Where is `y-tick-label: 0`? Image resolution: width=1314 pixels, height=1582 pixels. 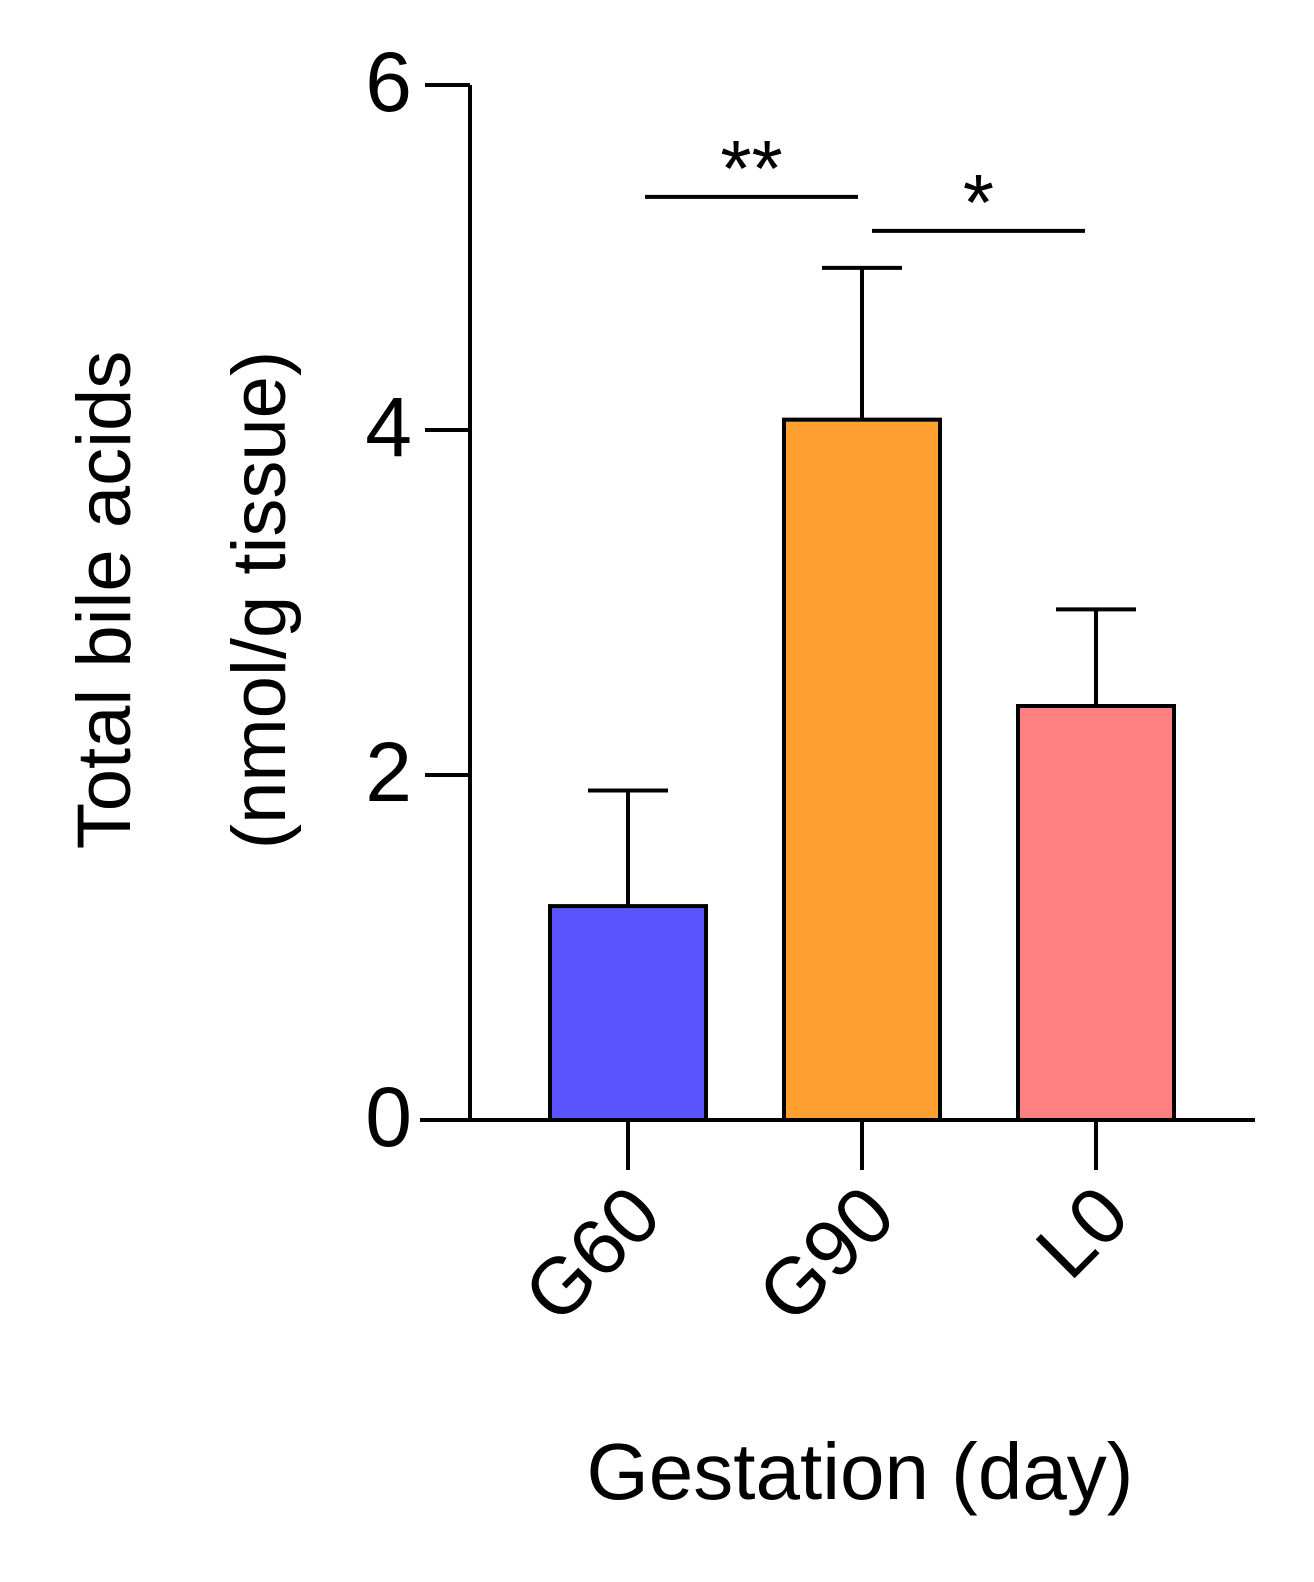 y-tick-label: 0 is located at coordinates (388, 1117).